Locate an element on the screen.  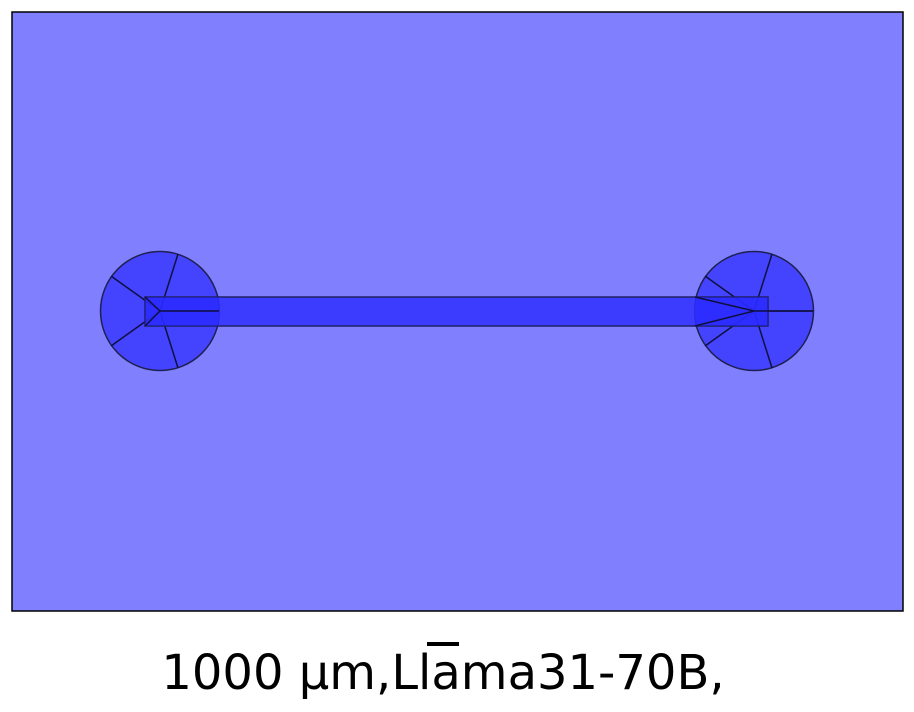
caption-overline-mark is located at coordinates (443, 644).